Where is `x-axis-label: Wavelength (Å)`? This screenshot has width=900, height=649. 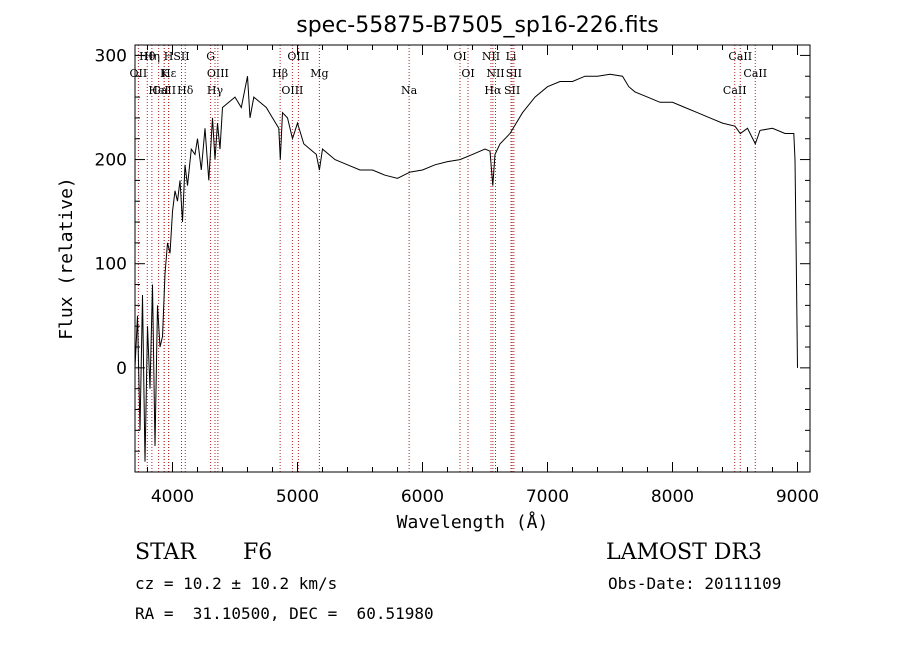
x-axis-label: Wavelength (Å) is located at coordinates (473, 522).